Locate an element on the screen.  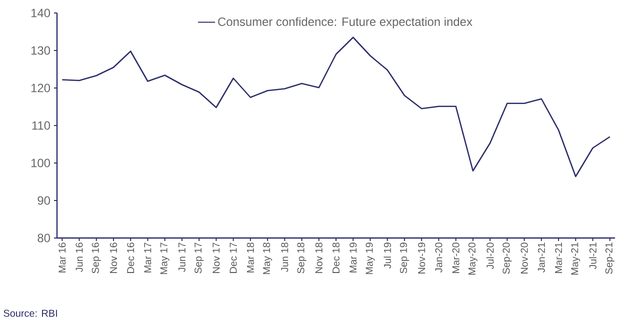
x-tick-label: May 17 is located at coordinates (165, 258).